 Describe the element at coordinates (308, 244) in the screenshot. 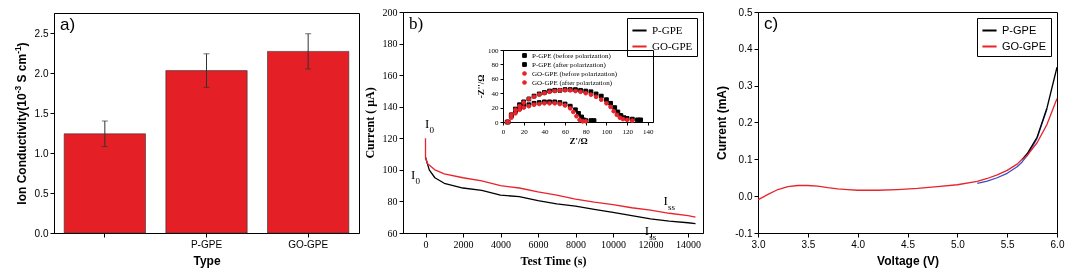

I see `x-tick-label: GO-GPE` at that location.